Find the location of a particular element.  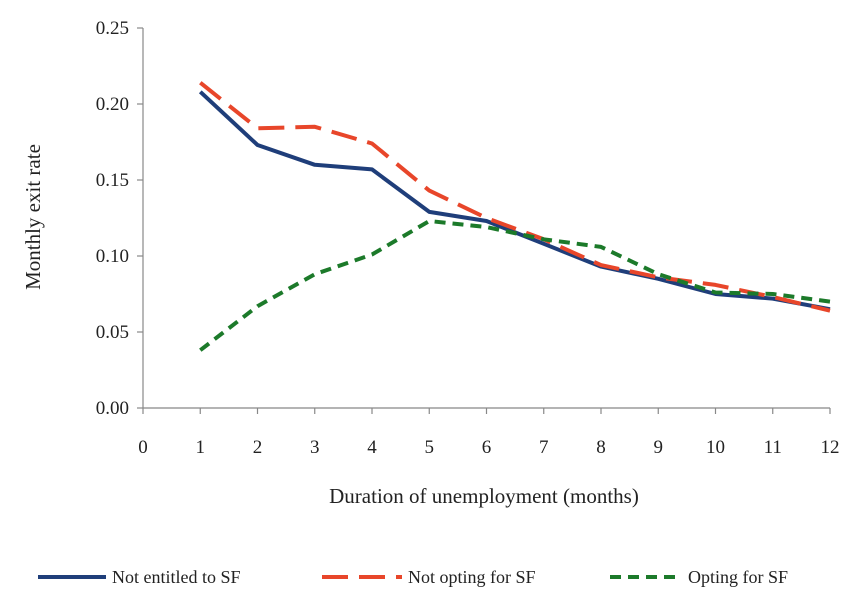

legend-label: Not opting for SF is located at coordinates (472, 577).